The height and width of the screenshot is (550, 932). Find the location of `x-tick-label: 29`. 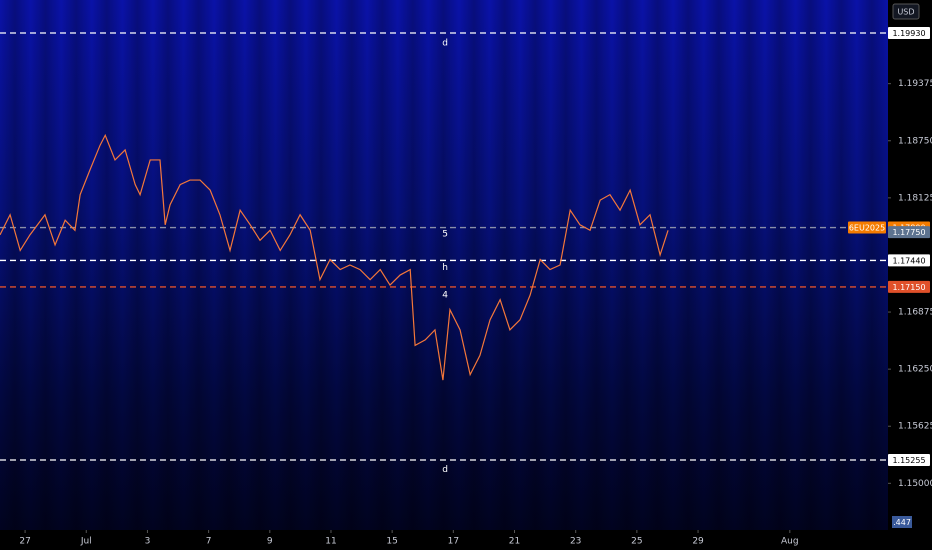

x-tick-label: 29 is located at coordinates (698, 542).